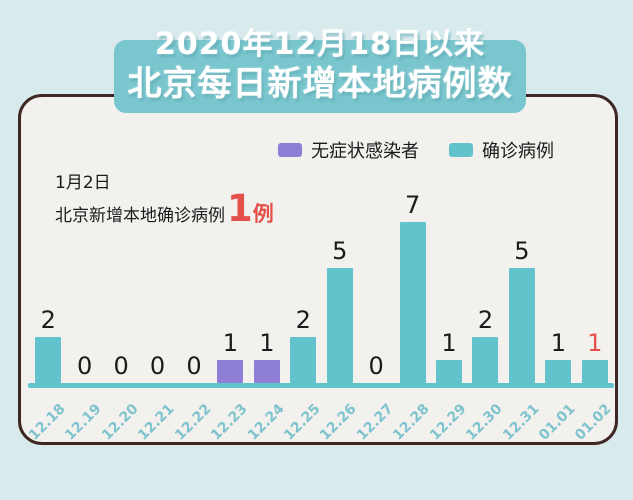 The image size is (633, 500). I want to click on x-tick-label: 12.21, so click(156, 422).